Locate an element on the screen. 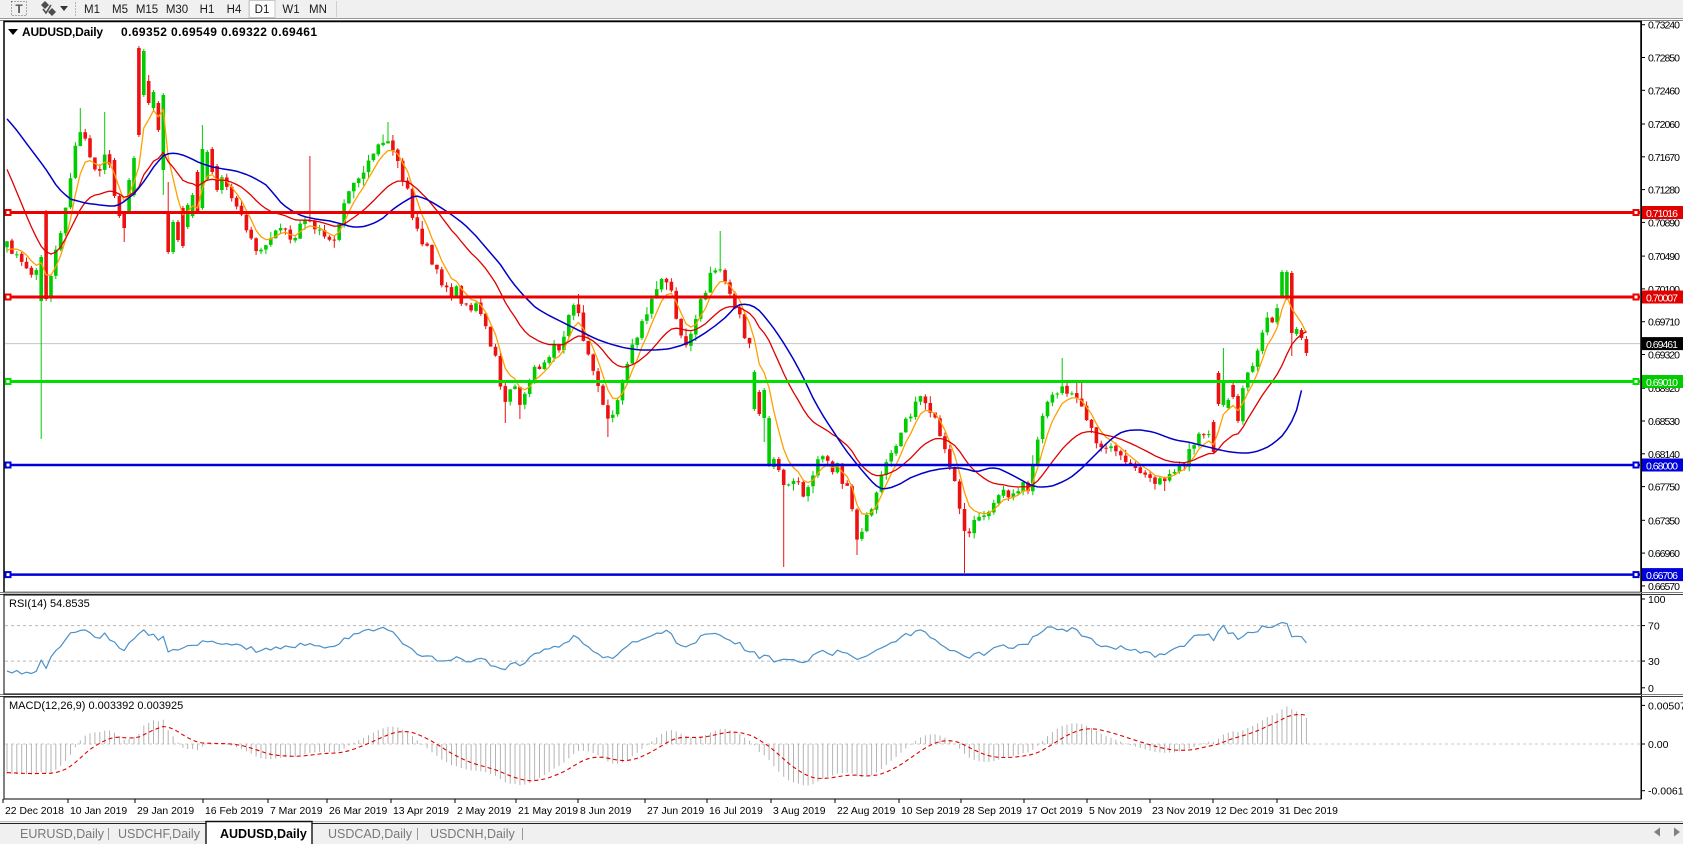 The height and width of the screenshot is (844, 1683). svg-text: H1 is located at coordinates (207, 10).